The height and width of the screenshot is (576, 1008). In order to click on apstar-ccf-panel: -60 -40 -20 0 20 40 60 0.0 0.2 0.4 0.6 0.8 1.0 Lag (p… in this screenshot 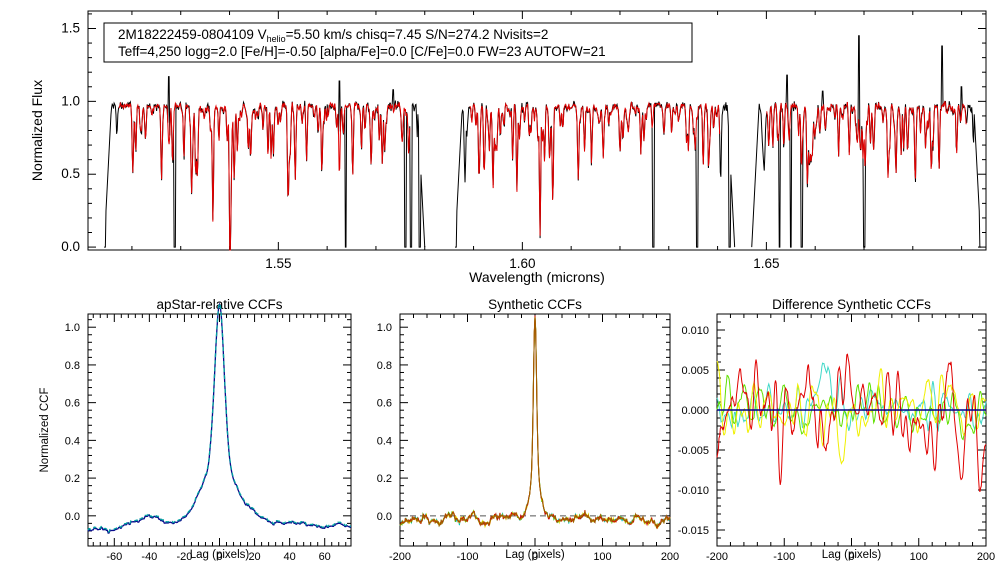, I will do `click(195, 430)`.